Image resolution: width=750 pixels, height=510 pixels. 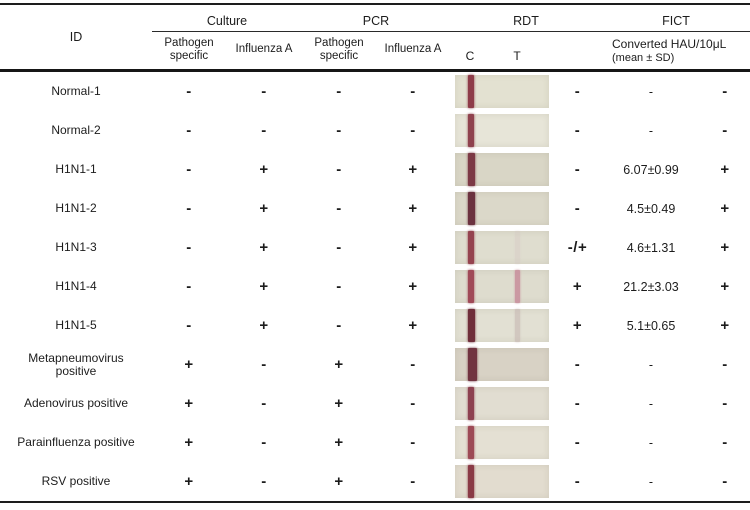 I want to click on pcr-pathogen-result: +, so click(x=339, y=481).